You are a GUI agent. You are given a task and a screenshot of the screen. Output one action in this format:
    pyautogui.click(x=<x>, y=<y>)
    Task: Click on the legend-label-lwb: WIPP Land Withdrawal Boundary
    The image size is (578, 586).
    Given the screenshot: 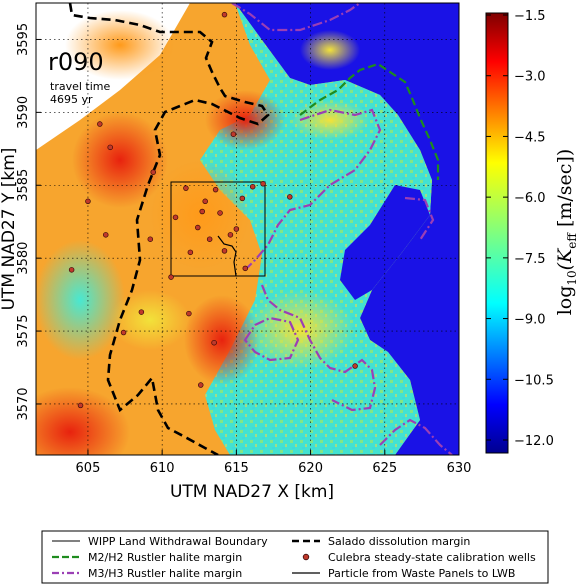 What is the action you would take?
    pyautogui.click(x=178, y=541)
    